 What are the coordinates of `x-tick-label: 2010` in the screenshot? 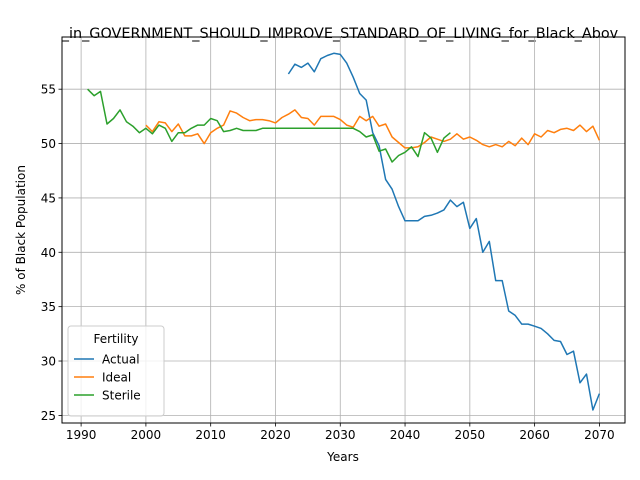 It's located at (210, 435).